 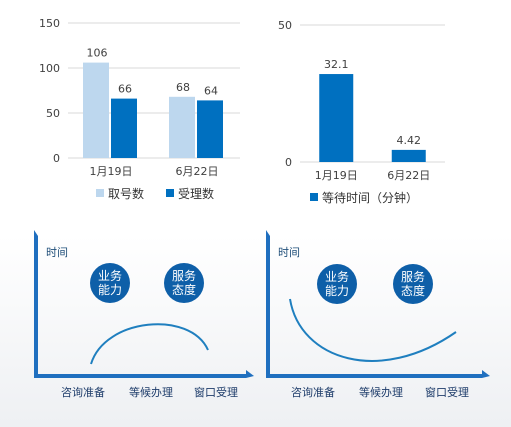 I want to click on legend-label: 取号数, so click(x=126, y=193).